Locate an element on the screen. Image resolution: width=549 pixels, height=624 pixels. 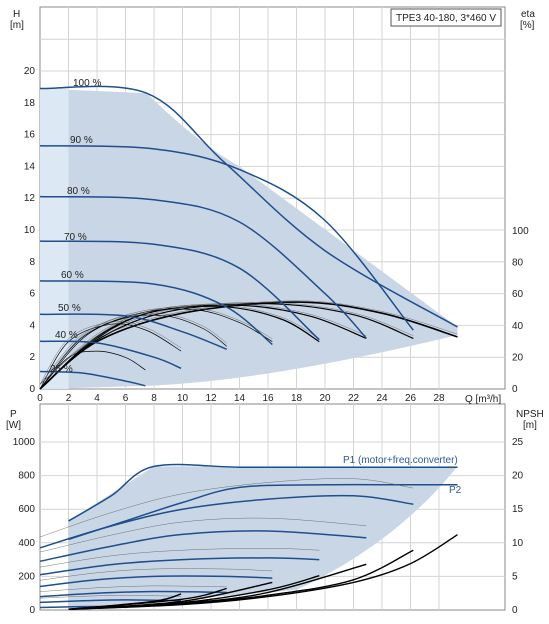
upper-y-tick-label: 10 is located at coordinates (30, 230).